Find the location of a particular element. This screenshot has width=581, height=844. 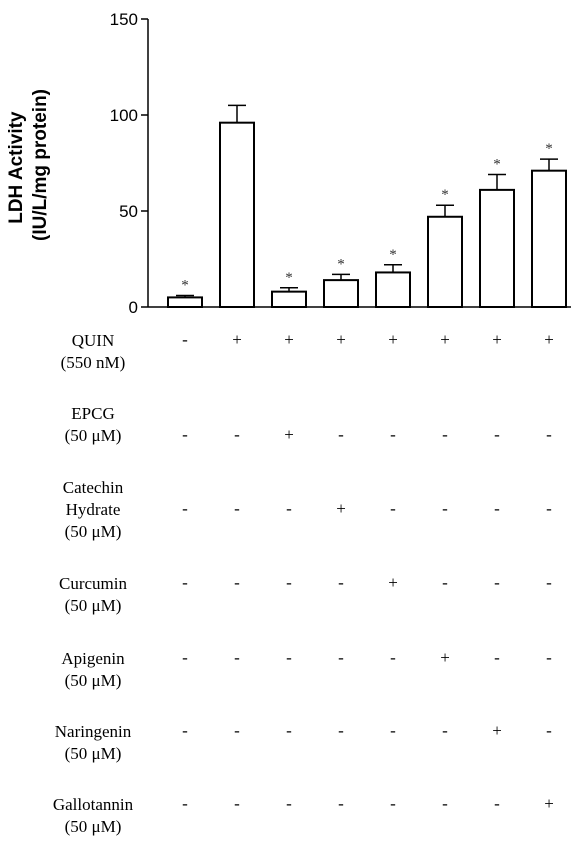

condition-label-line: Gallotannin is located at coordinates (93, 804).